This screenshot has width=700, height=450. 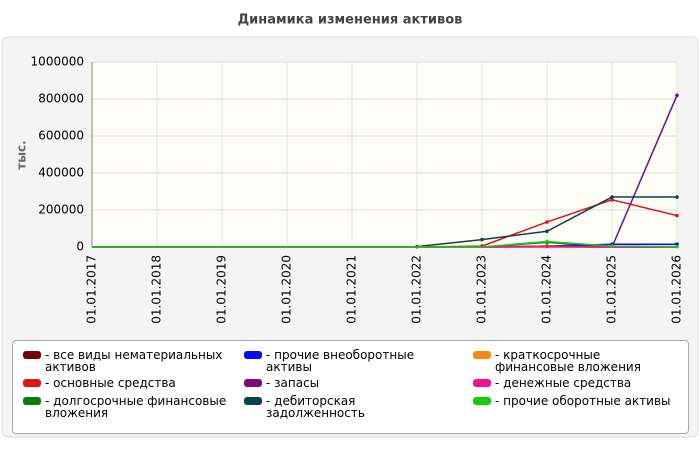 I want to click on legend-item: - дебиторская задолженность, so click(x=349, y=407).